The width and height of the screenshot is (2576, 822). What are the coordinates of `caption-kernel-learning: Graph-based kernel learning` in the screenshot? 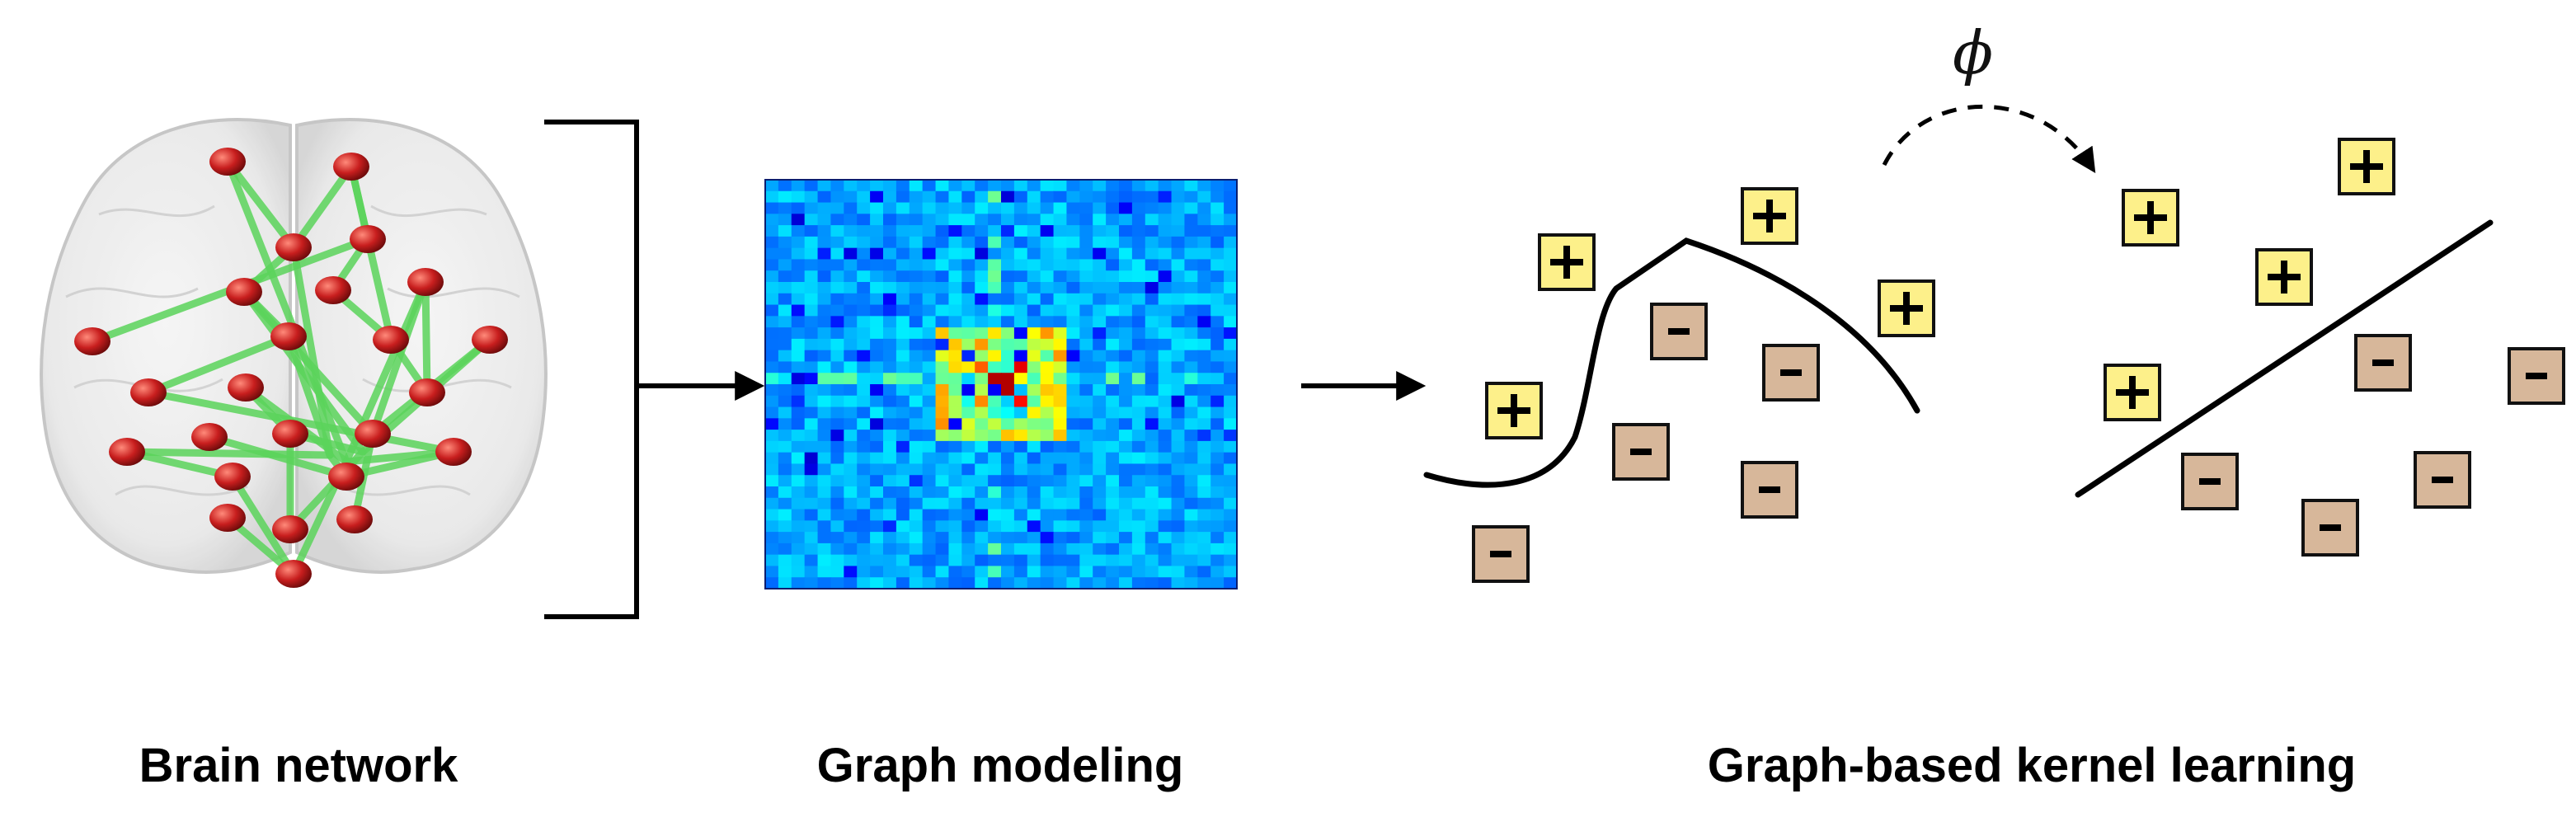 It's located at (2032, 765).